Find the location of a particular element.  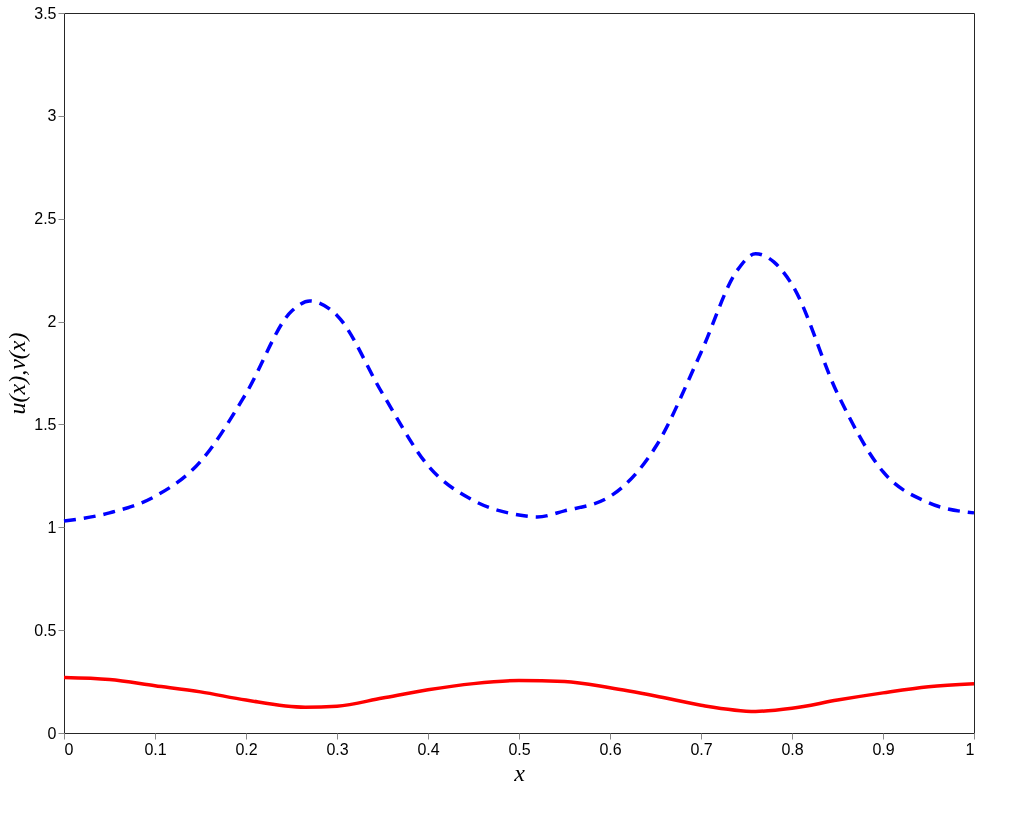

x-tick-label: 0.6 is located at coordinates (610, 749).